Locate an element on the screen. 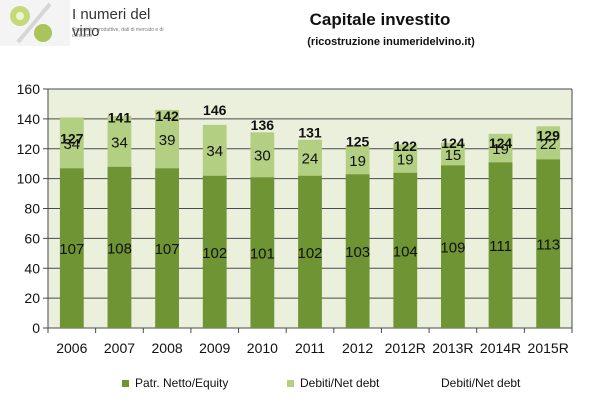  data-label-equity: 109 is located at coordinates (452, 248).